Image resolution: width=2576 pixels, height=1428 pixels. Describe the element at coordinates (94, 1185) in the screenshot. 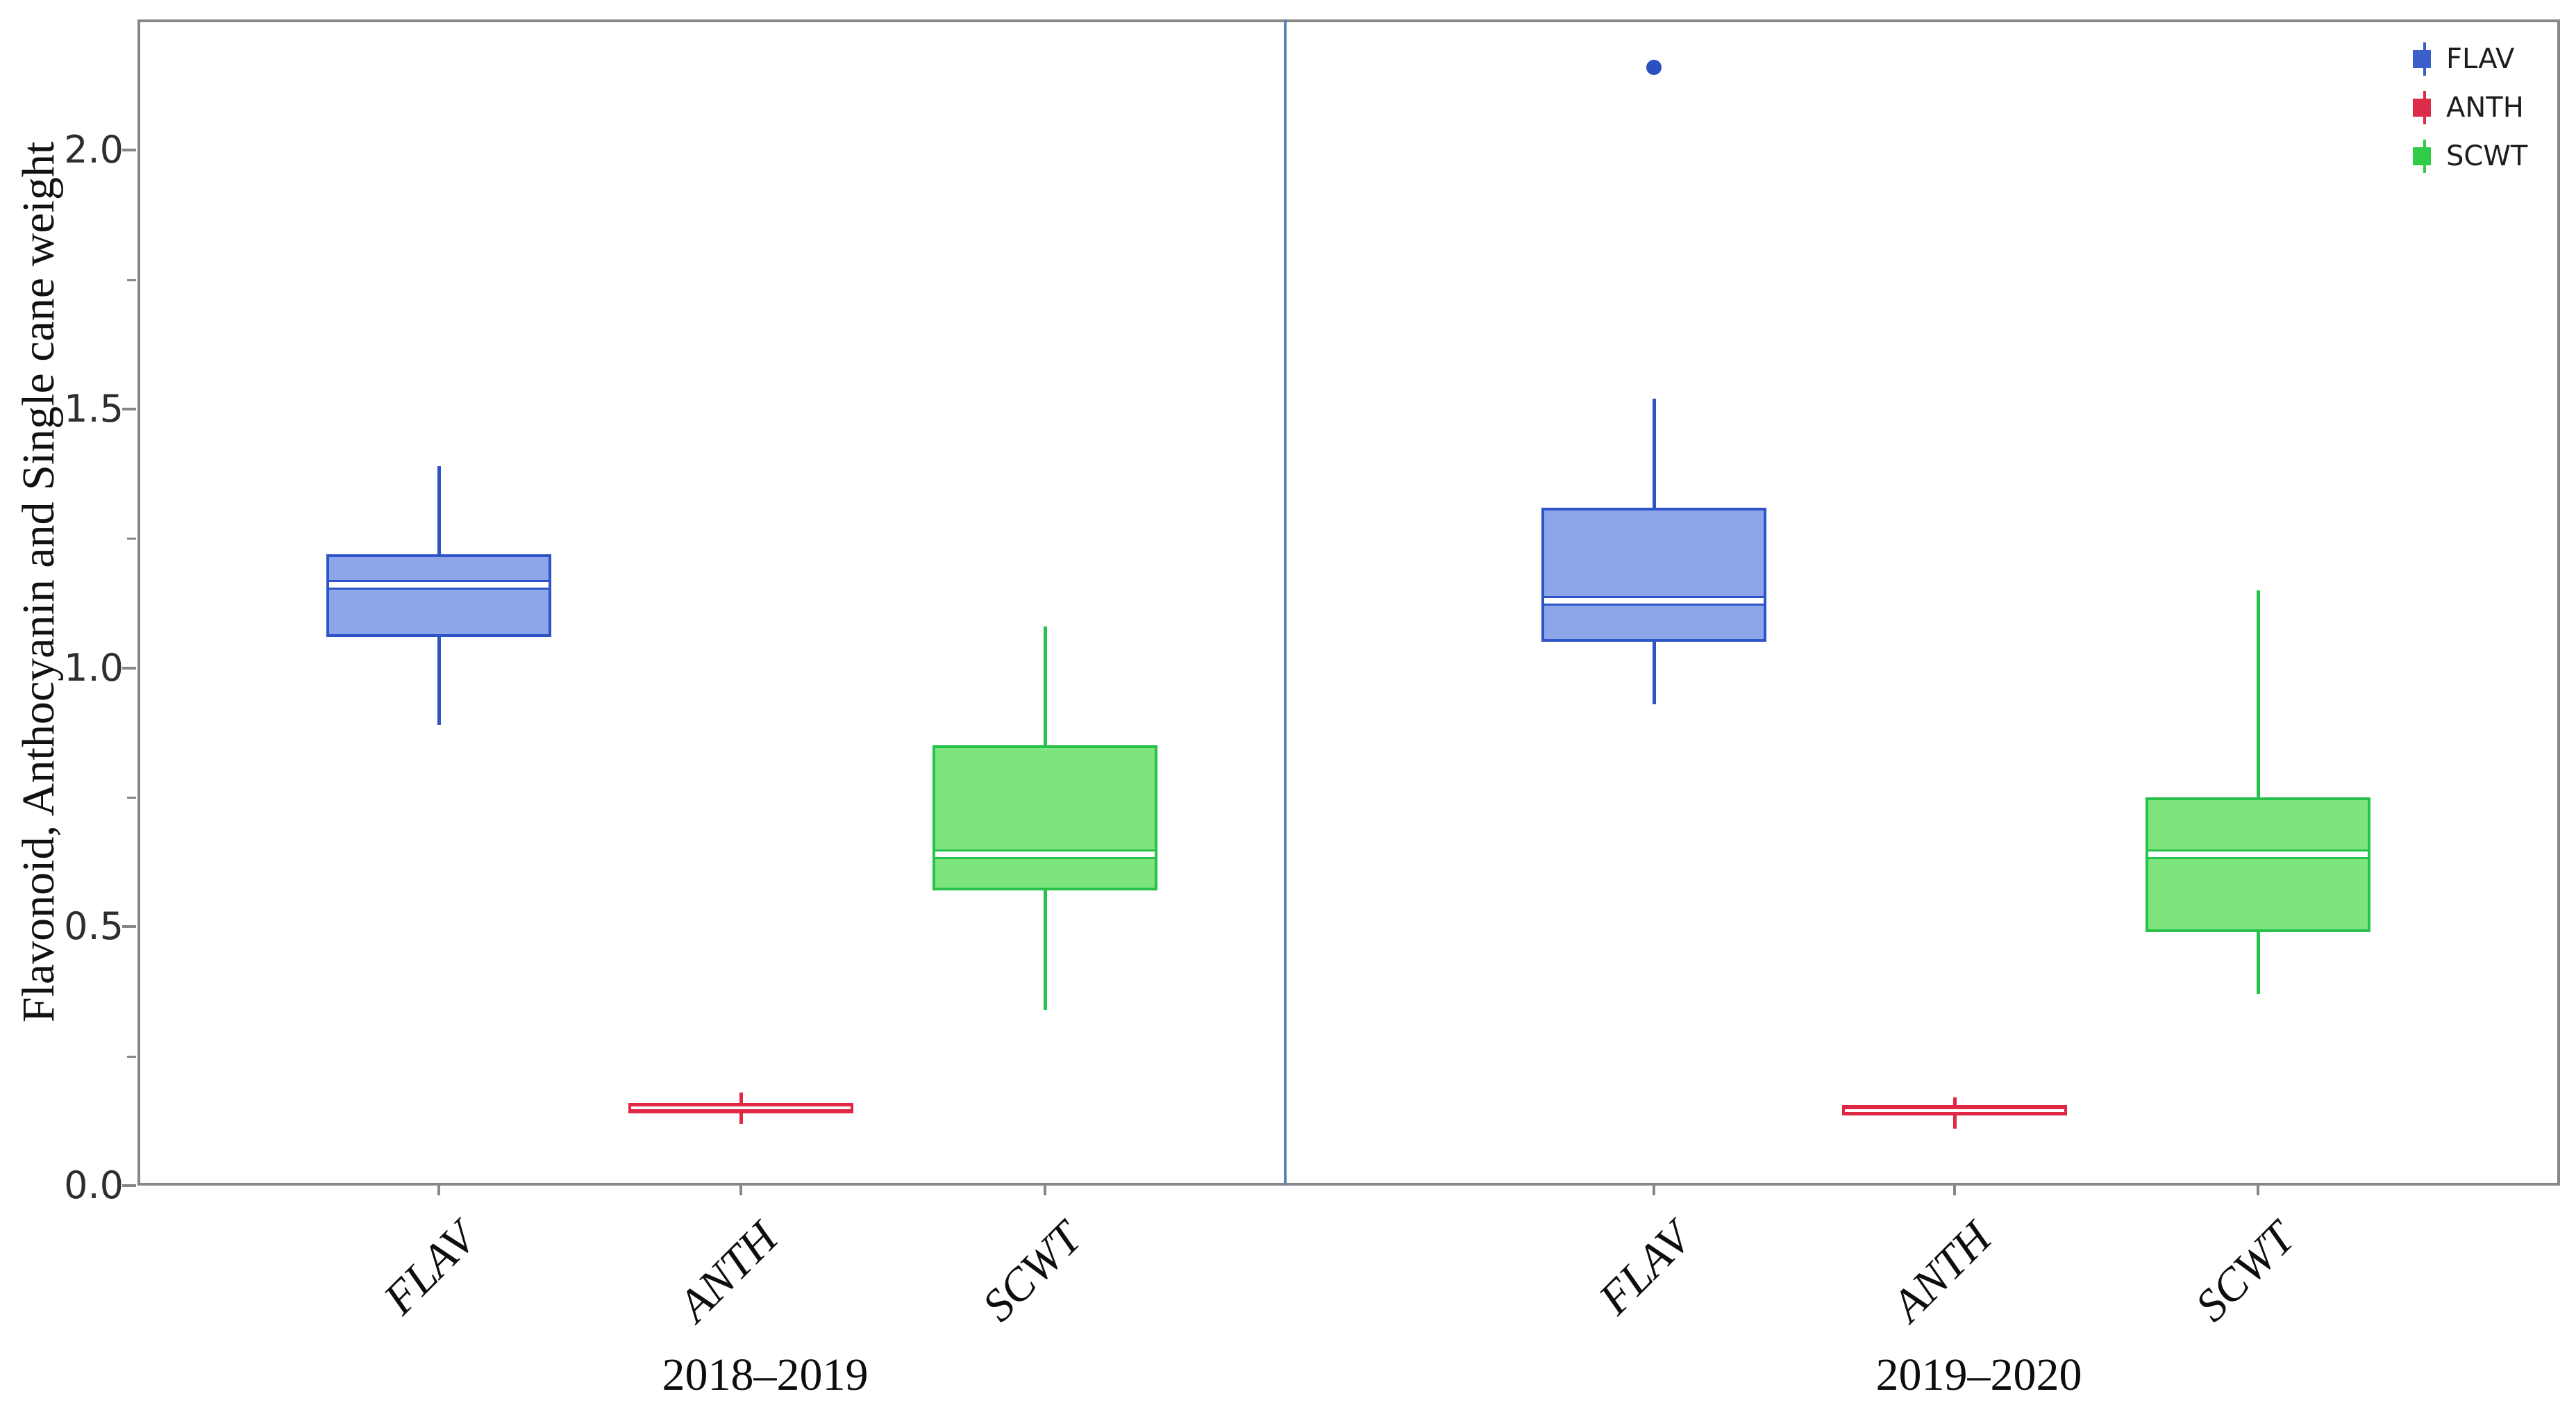

I see `y-axis-tick-label: 0.0` at that location.